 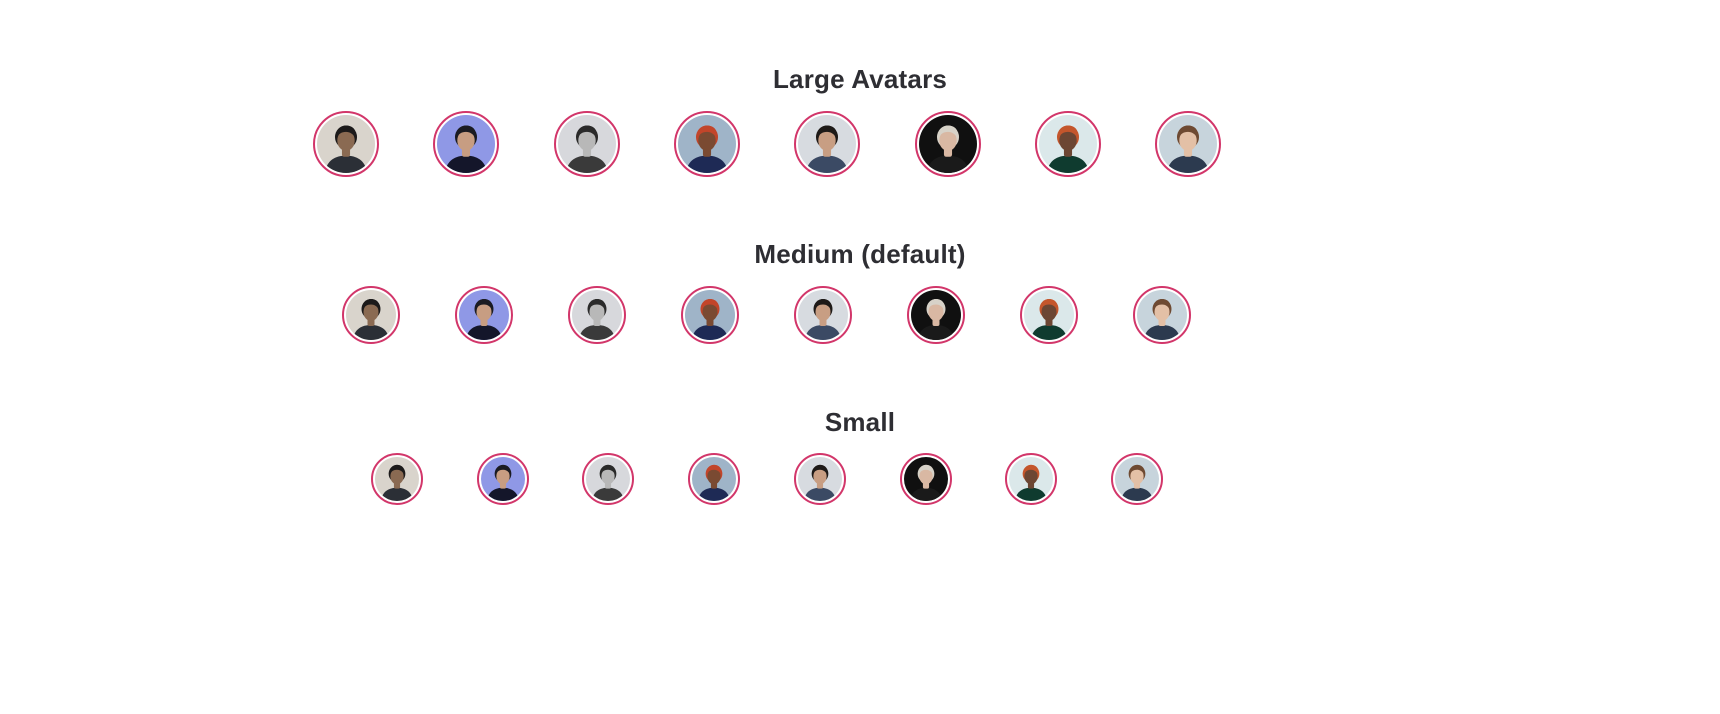 I want to click on medium-avatar-row, so click(x=860, y=315).